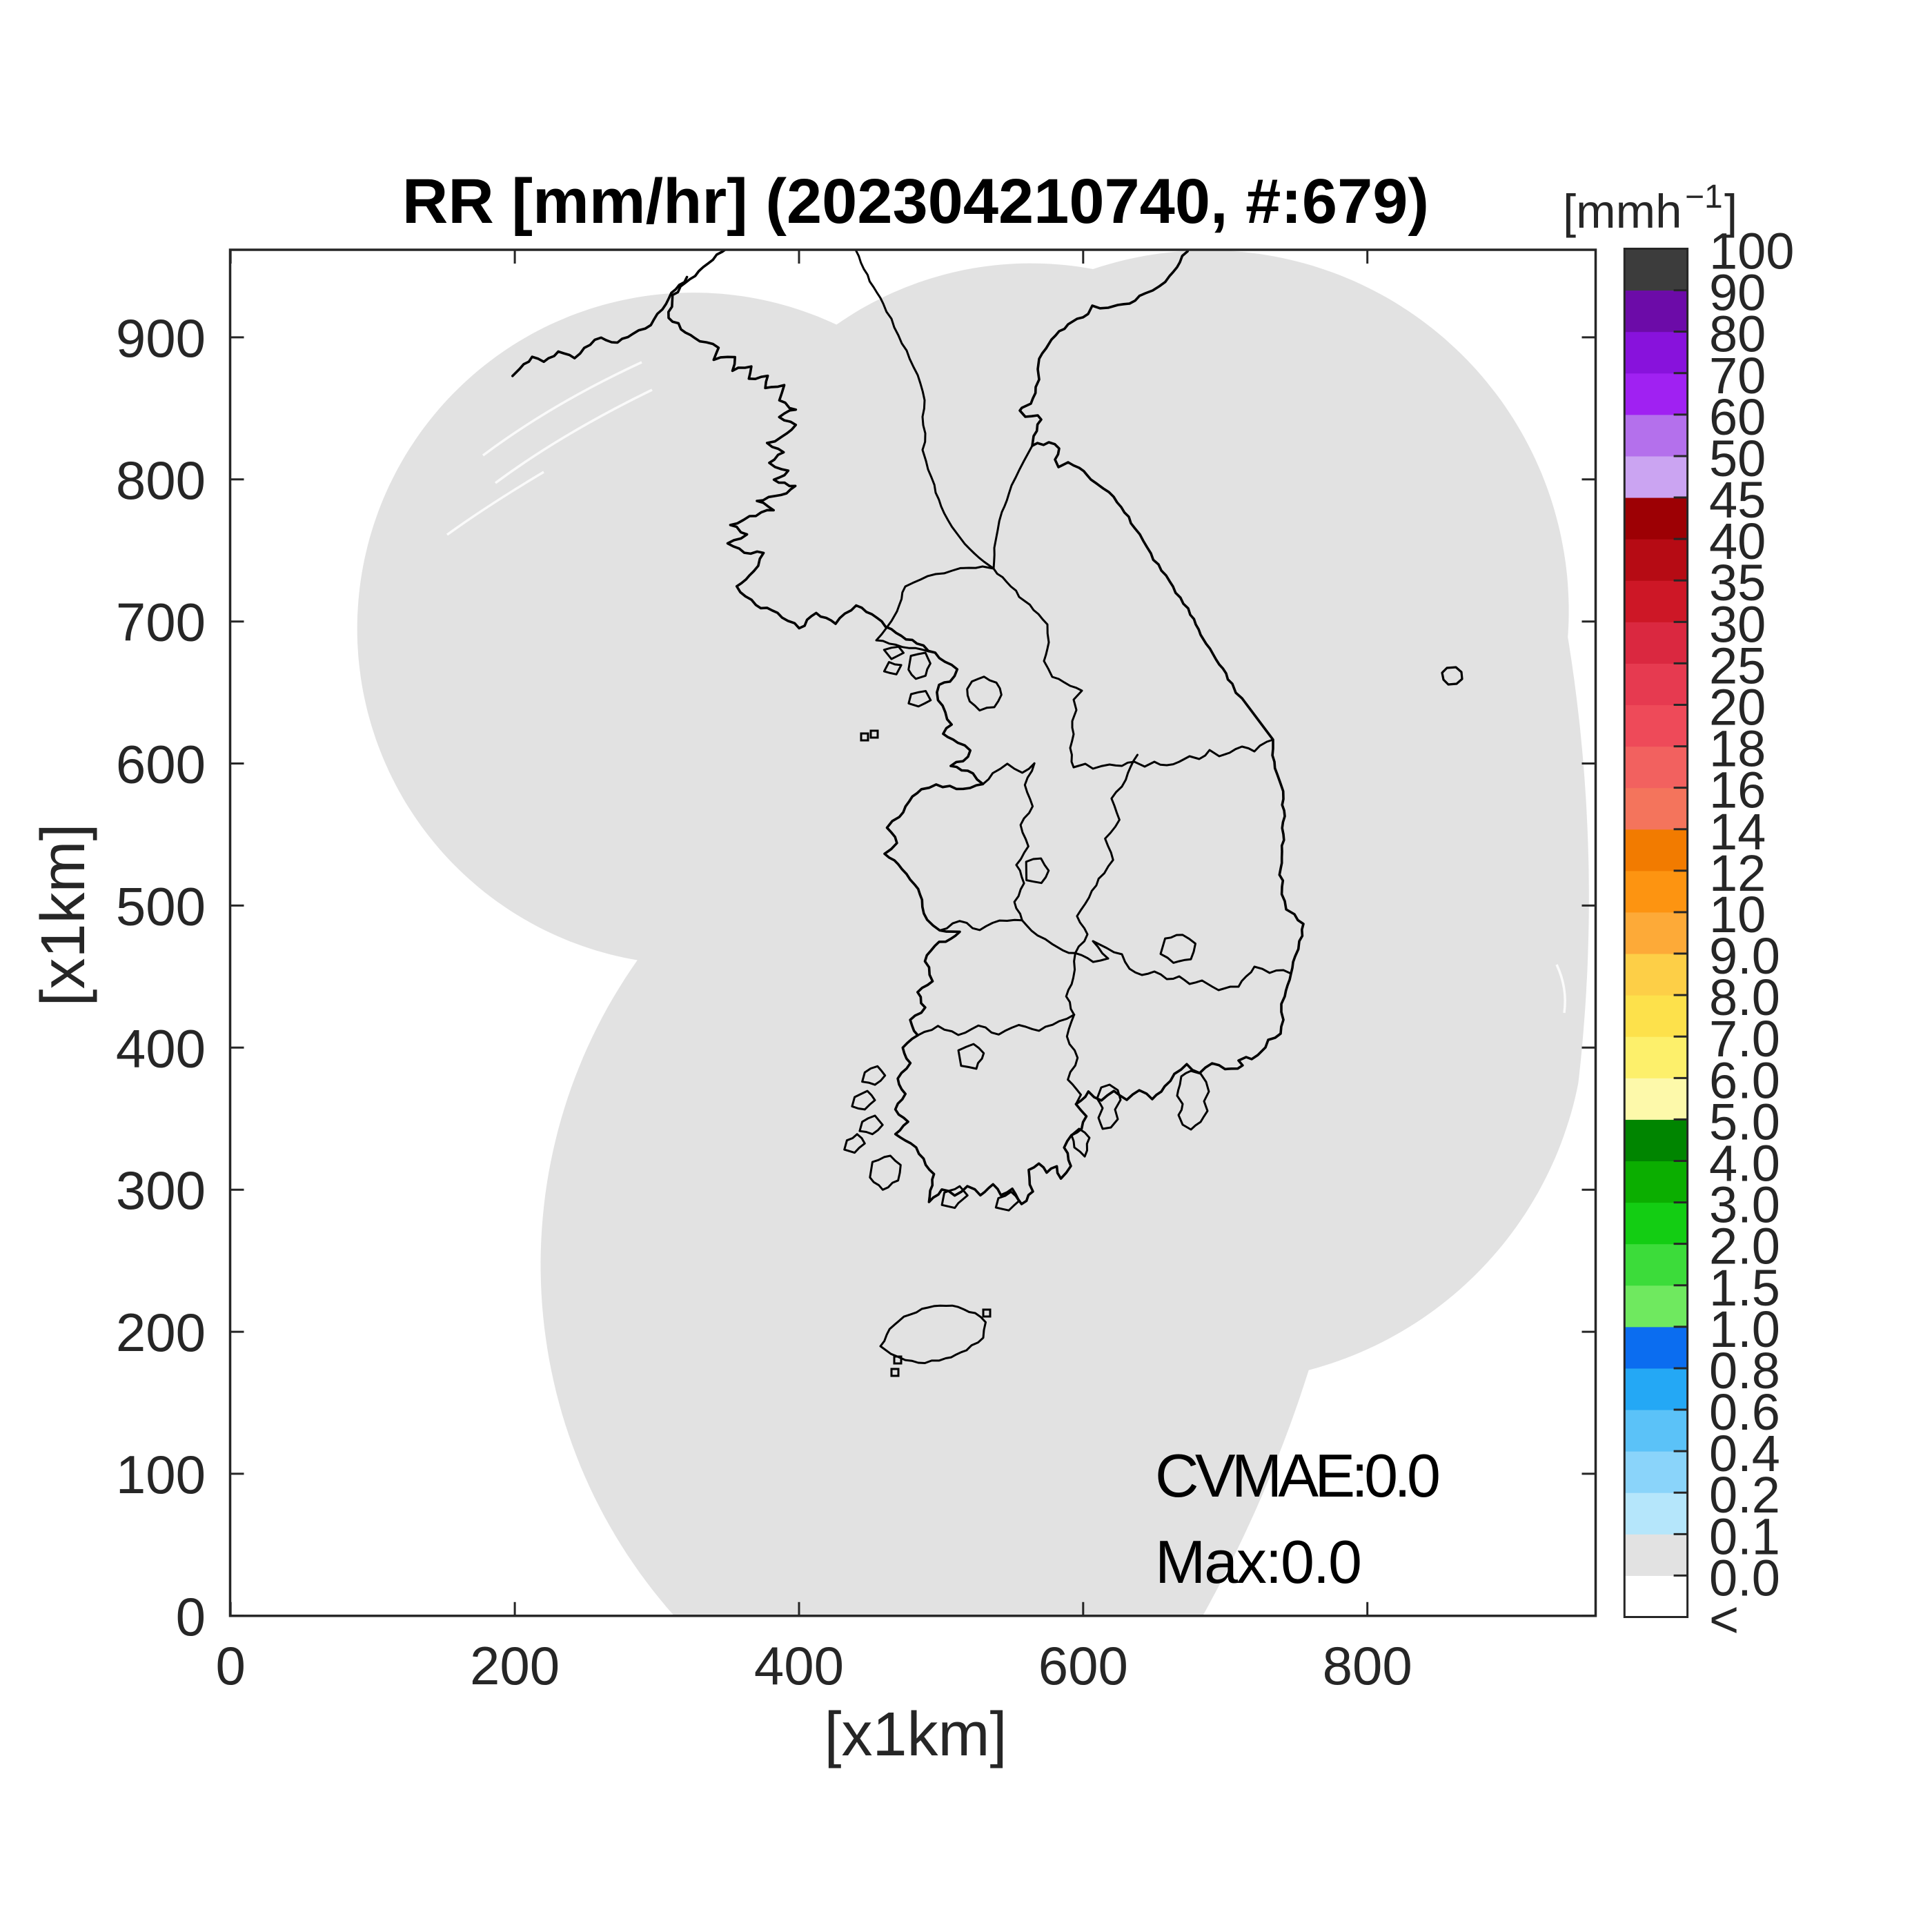 The height and width of the screenshot is (1932, 1932). I want to click on svg-text: 500, so click(161, 906).